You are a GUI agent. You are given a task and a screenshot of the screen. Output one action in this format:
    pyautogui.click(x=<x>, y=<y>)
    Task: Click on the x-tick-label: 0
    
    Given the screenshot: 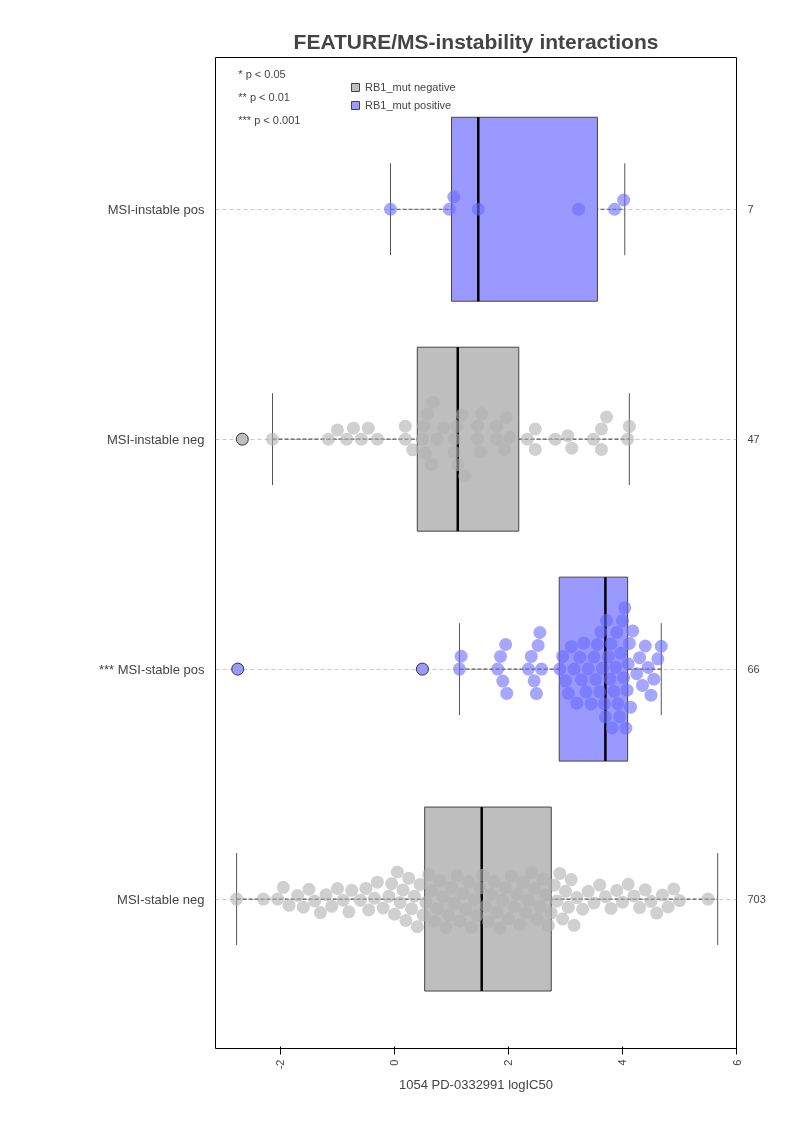 What is the action you would take?
    pyautogui.click(x=394, y=1062)
    